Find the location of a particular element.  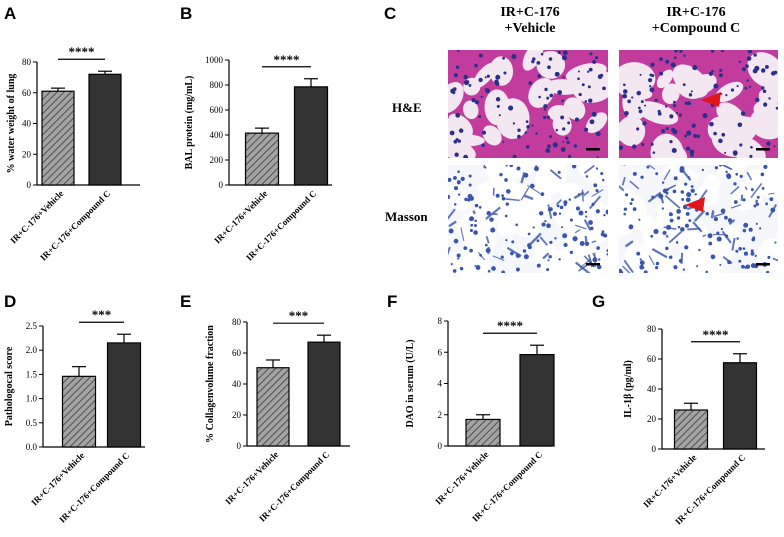

y-tick-label: 20 is located at coordinates (27, 154).